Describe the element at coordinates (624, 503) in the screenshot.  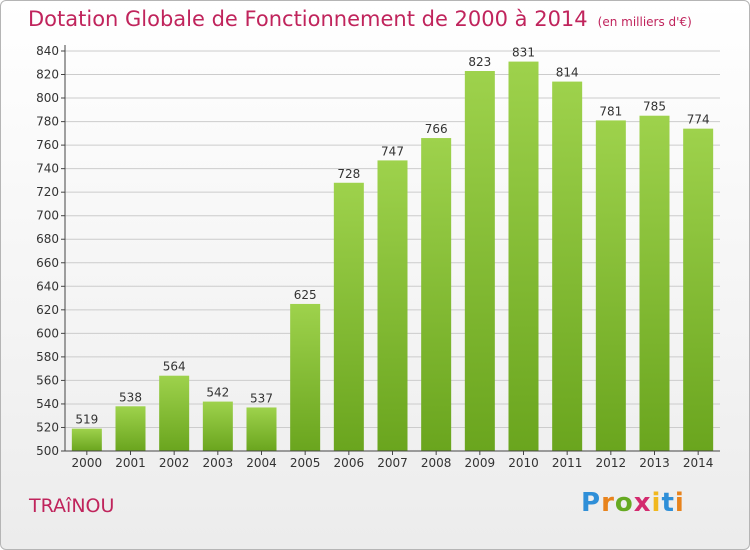
I see `logo-letter: o` at that location.